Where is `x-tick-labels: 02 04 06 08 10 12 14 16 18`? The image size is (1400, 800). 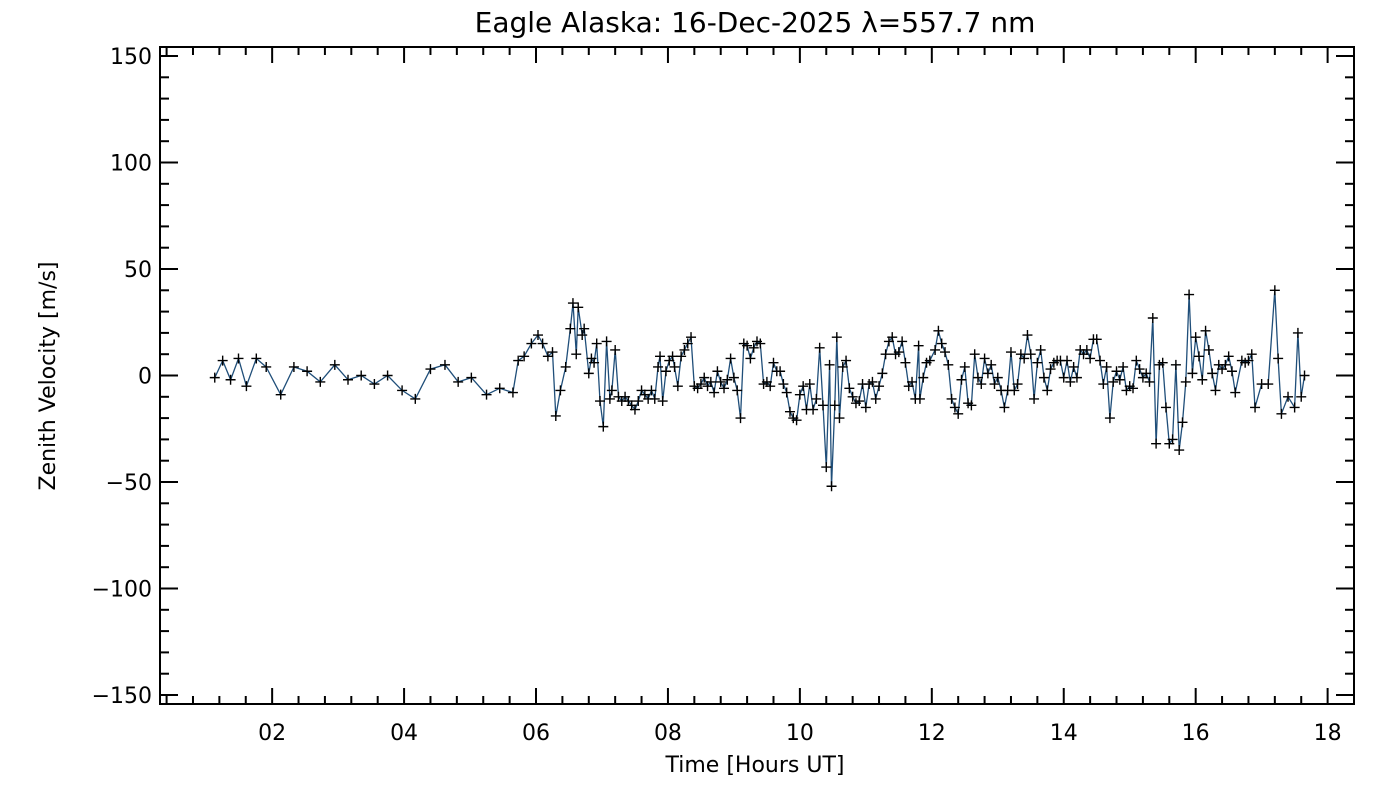
x-tick-labels: 02 04 06 08 10 12 14 16 18 is located at coordinates (799, 733).